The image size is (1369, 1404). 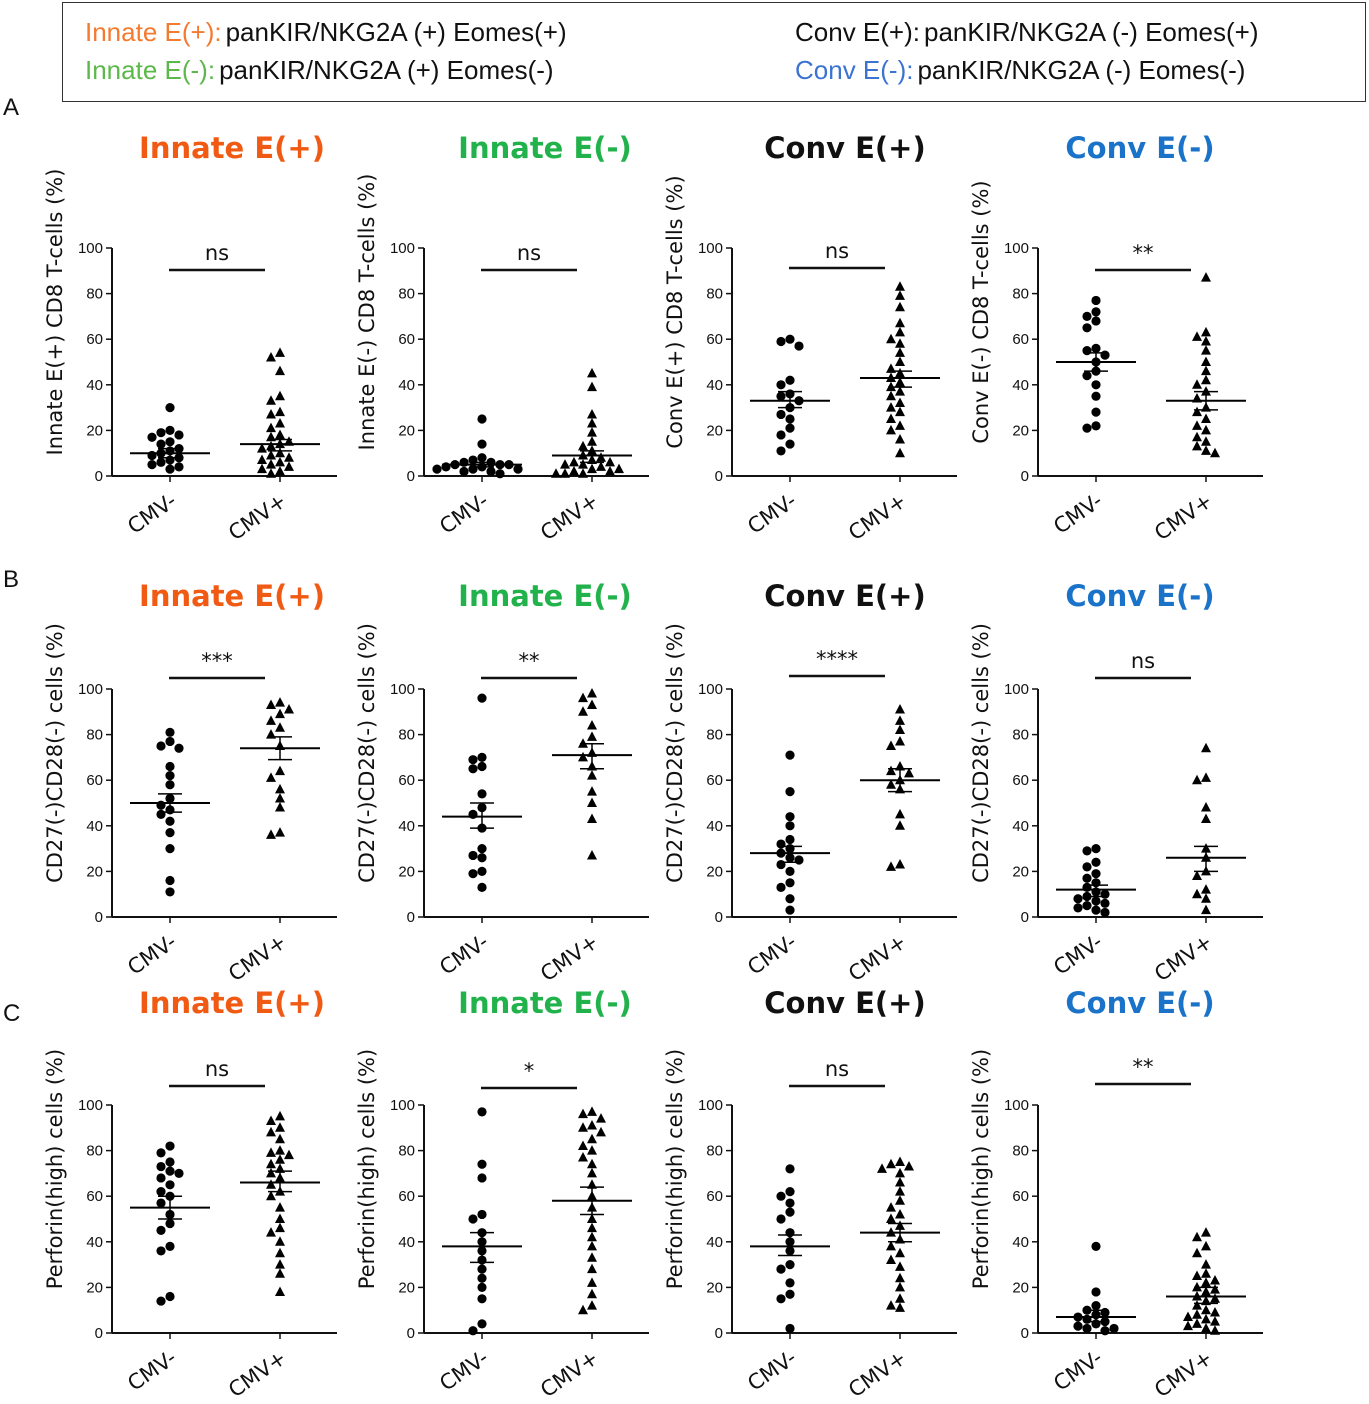 What do you see at coordinates (319, 70) in the screenshot?
I see `legend-item-innate-neg: Innate E(-): panKIR/NKG2A (+) Eomes(-)` at bounding box center [319, 70].